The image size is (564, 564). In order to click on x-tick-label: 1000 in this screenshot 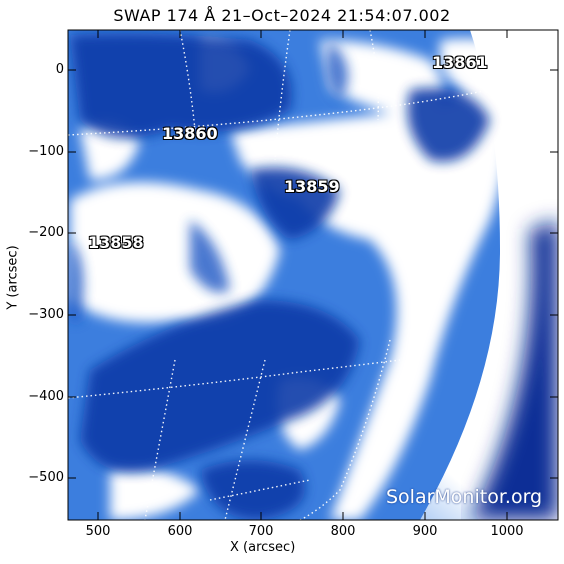, I will do `click(507, 531)`.